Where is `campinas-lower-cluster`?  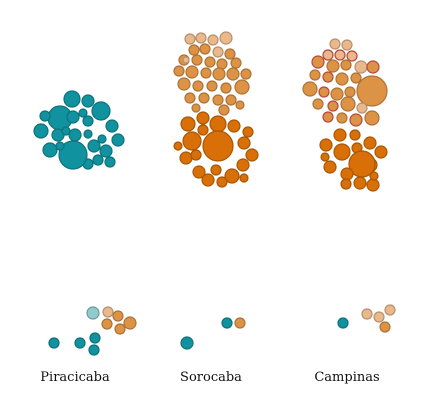
campinas-lower-cluster is located at coordinates (353, 160).